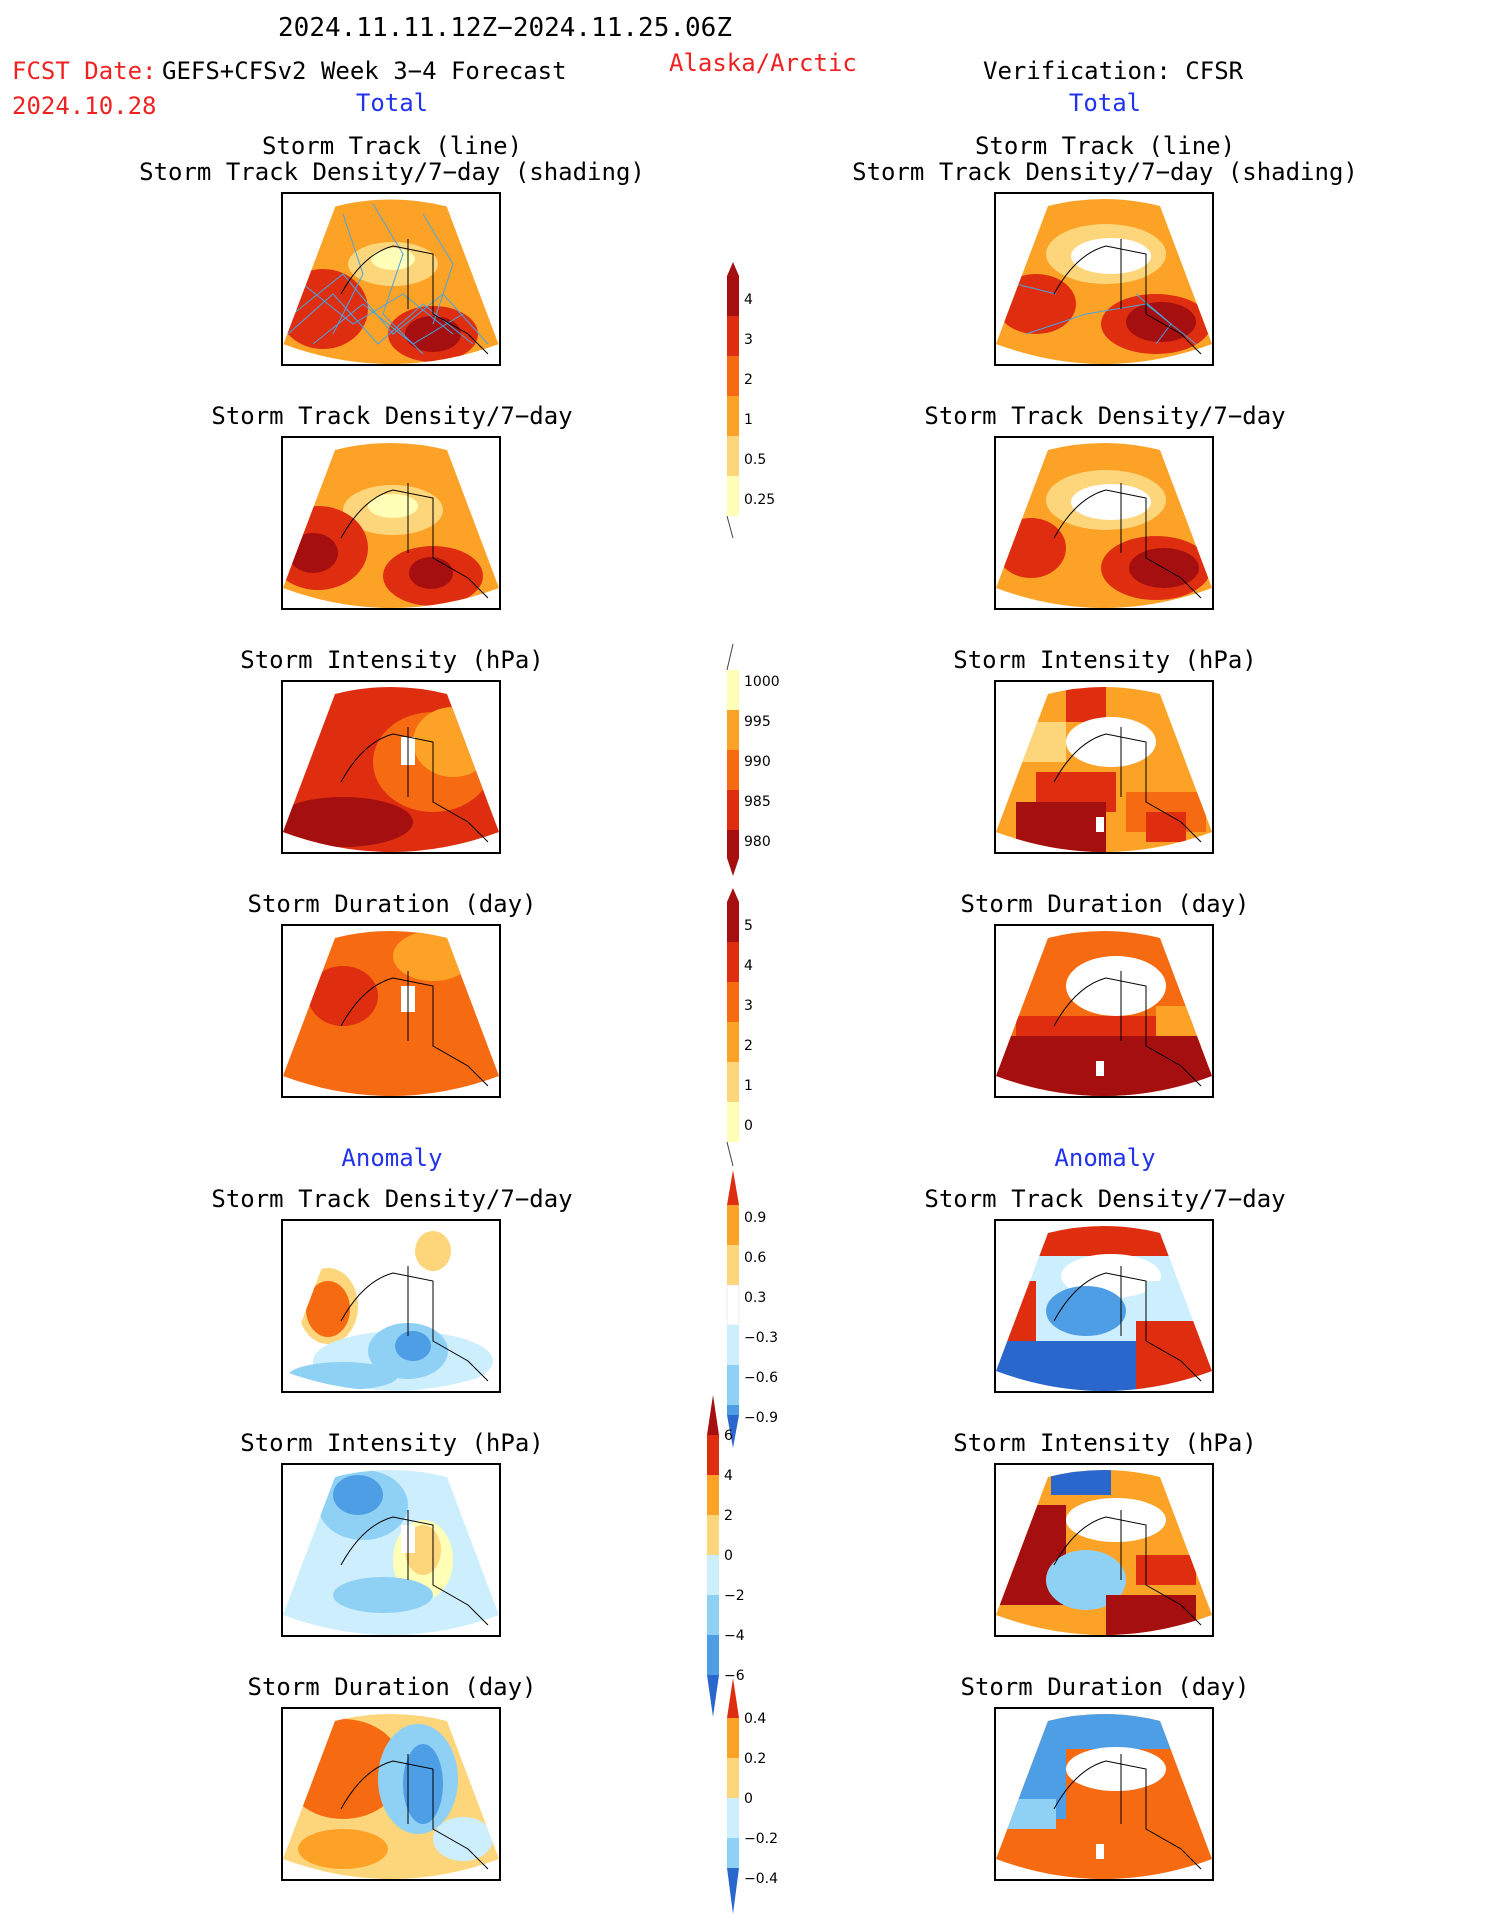  What do you see at coordinates (391, 279) in the screenshot?
I see `left-storm-track-map` at bounding box center [391, 279].